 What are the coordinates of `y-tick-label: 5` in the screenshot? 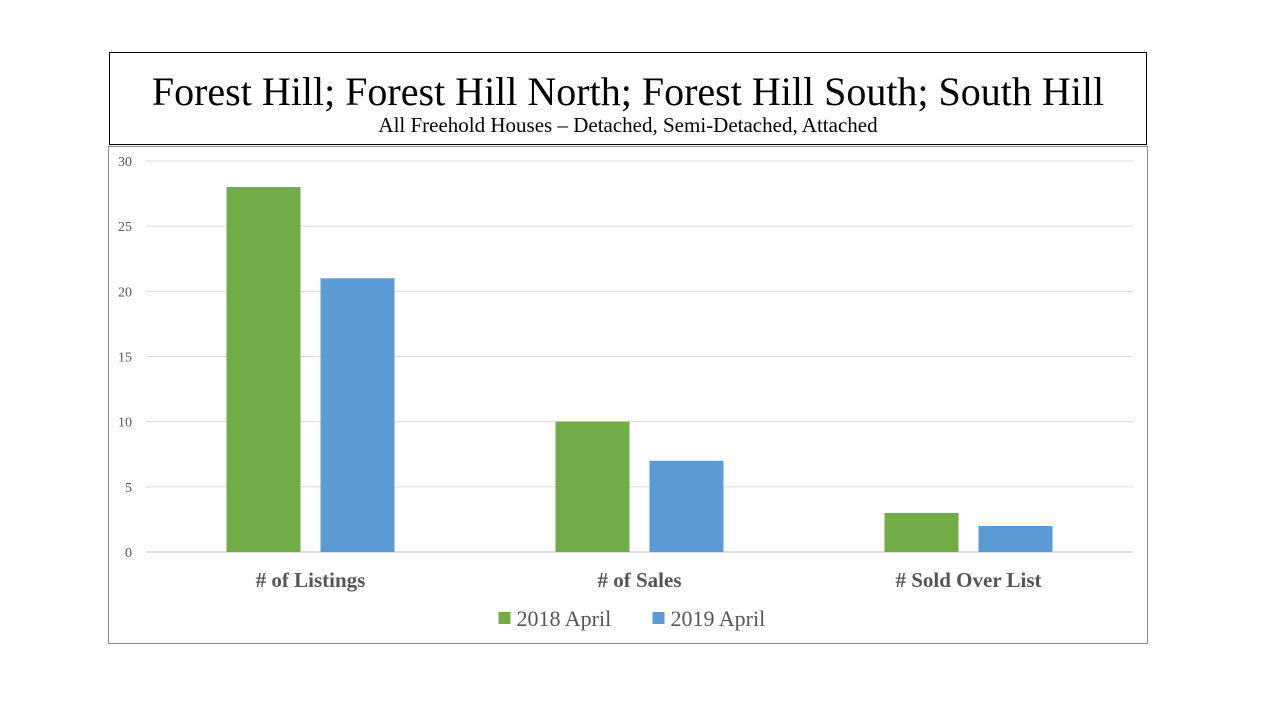 It's located at (128, 488).